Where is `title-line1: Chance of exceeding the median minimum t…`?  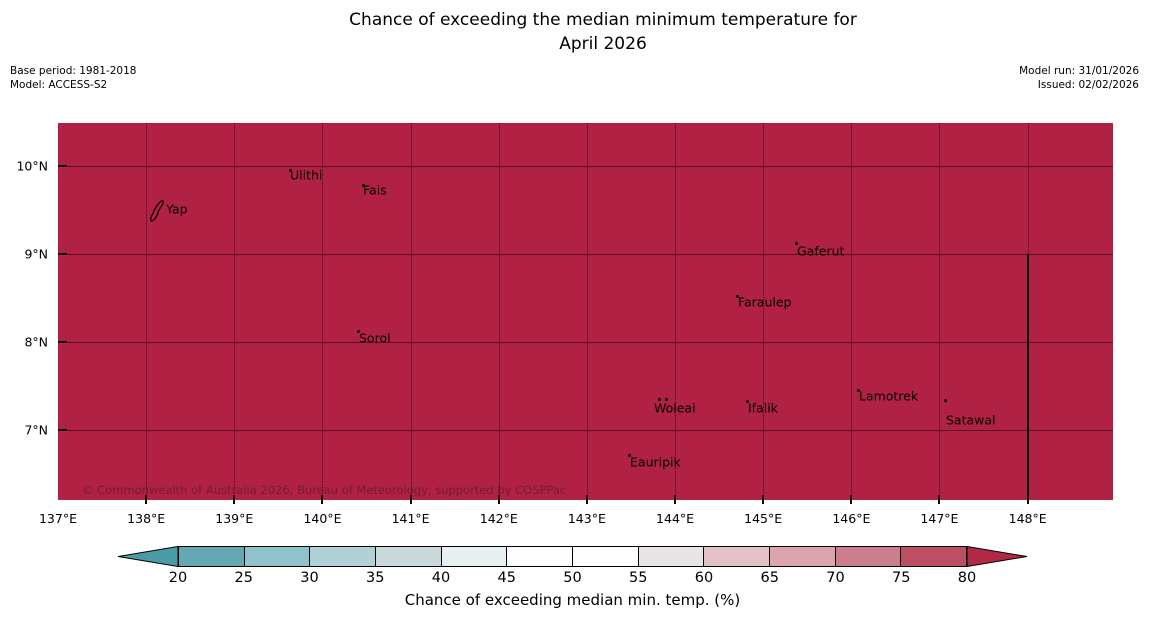
title-line1: Chance of exceeding the median minimum t… is located at coordinates (603, 20).